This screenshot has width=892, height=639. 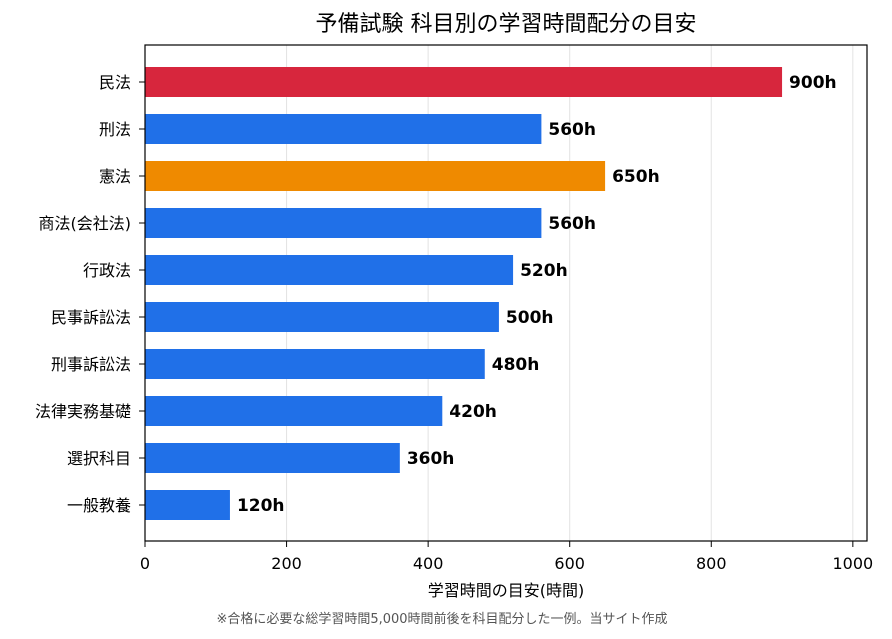 What do you see at coordinates (530, 318) in the screenshot?
I see `value-label: 500h` at bounding box center [530, 318].